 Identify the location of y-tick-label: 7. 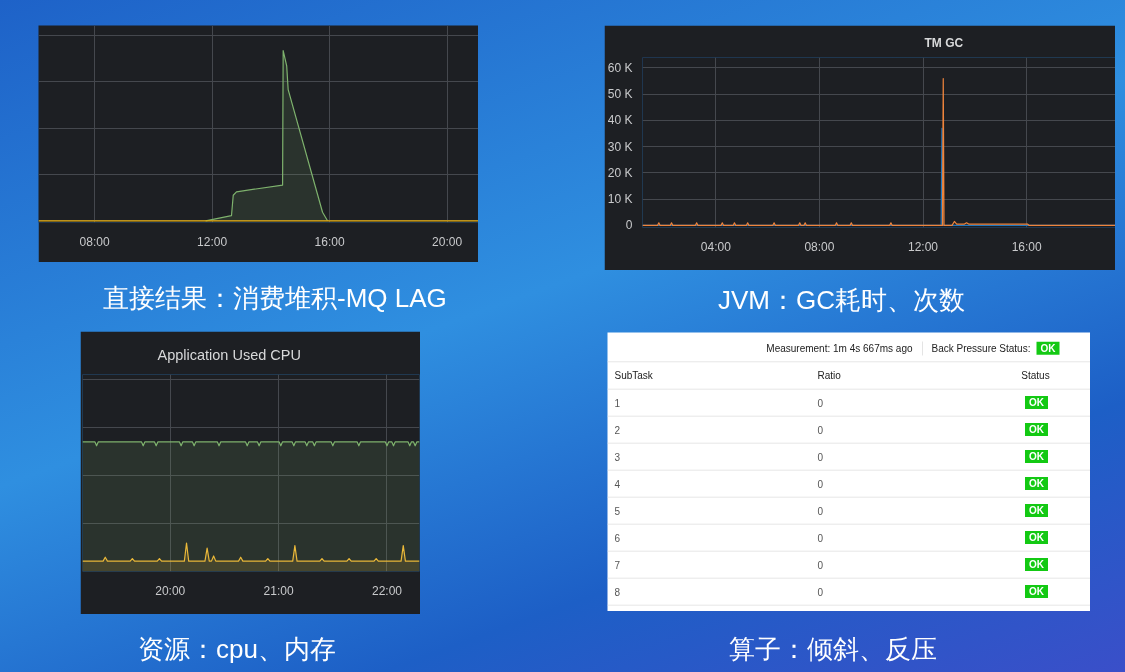
(617, 565).